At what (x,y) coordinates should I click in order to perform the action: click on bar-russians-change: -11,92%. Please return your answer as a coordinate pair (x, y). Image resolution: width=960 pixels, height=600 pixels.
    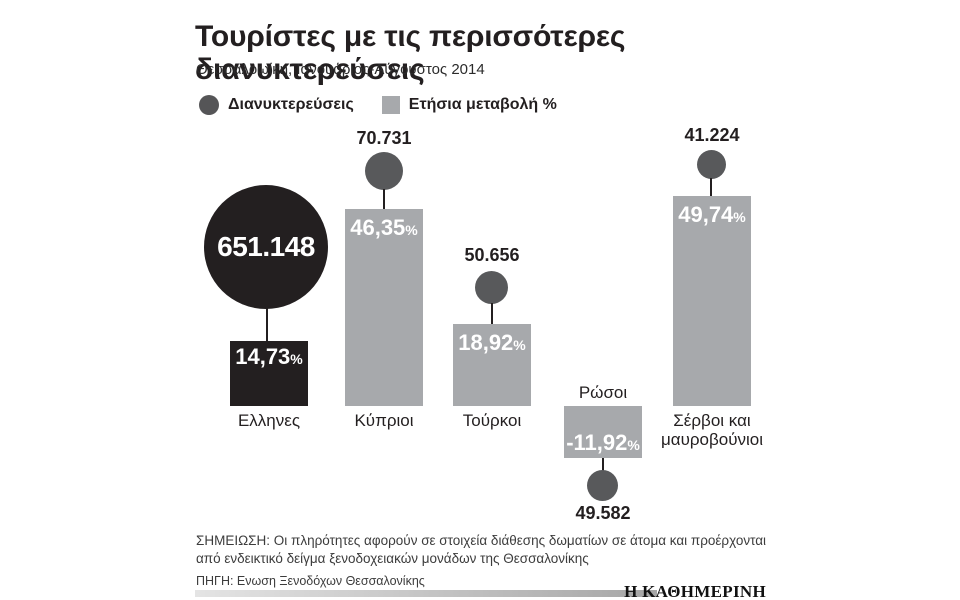
    Looking at the image, I should click on (603, 432).